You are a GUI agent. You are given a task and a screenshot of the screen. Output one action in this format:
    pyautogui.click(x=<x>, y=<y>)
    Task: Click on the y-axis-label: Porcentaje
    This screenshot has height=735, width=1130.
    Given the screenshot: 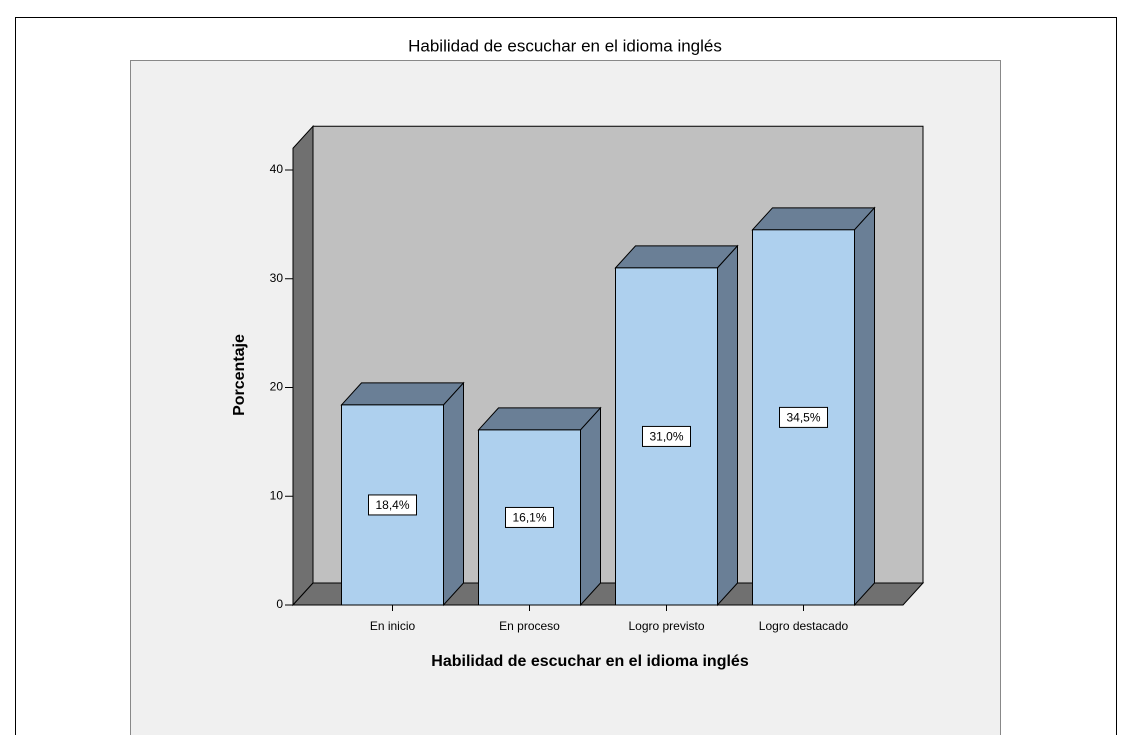 What is the action you would take?
    pyautogui.click(x=239, y=375)
    